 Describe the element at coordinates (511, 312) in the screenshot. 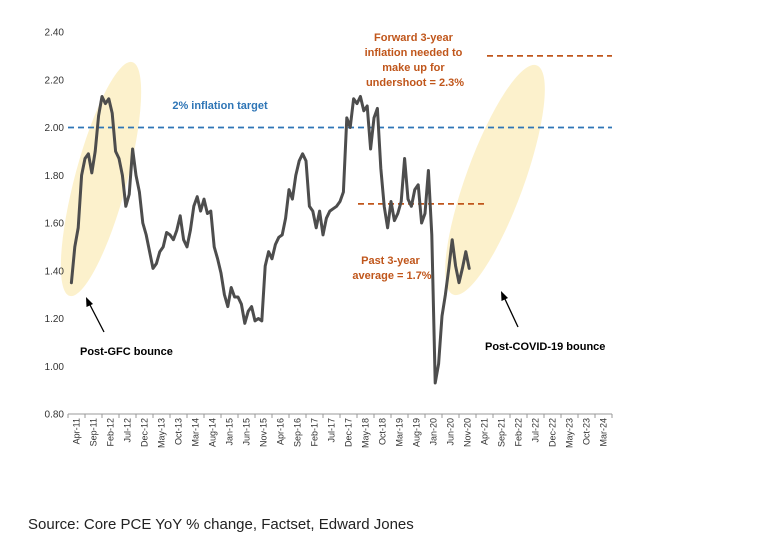

I see `covid-arrow-icon` at that location.